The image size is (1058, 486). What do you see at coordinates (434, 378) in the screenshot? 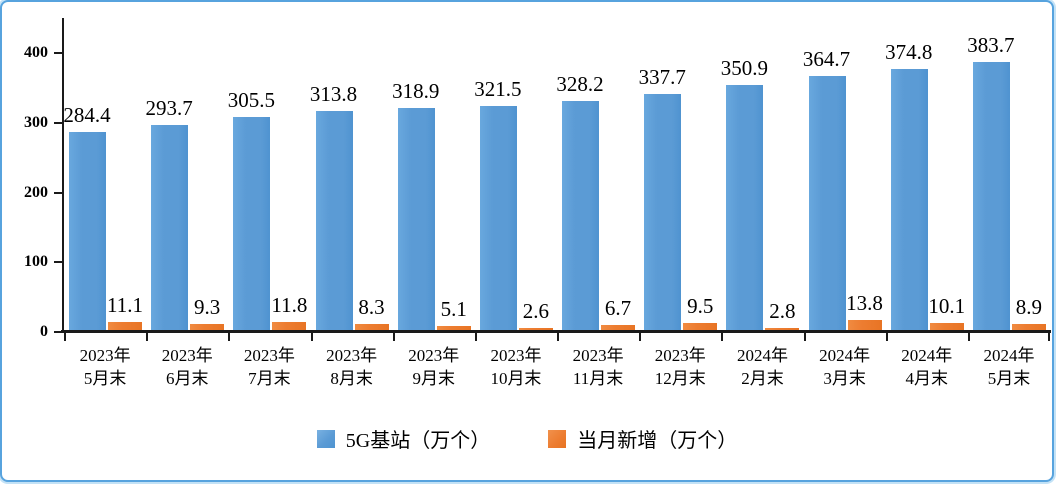
I see `x-axis-label-month: 9月末` at bounding box center [434, 378].